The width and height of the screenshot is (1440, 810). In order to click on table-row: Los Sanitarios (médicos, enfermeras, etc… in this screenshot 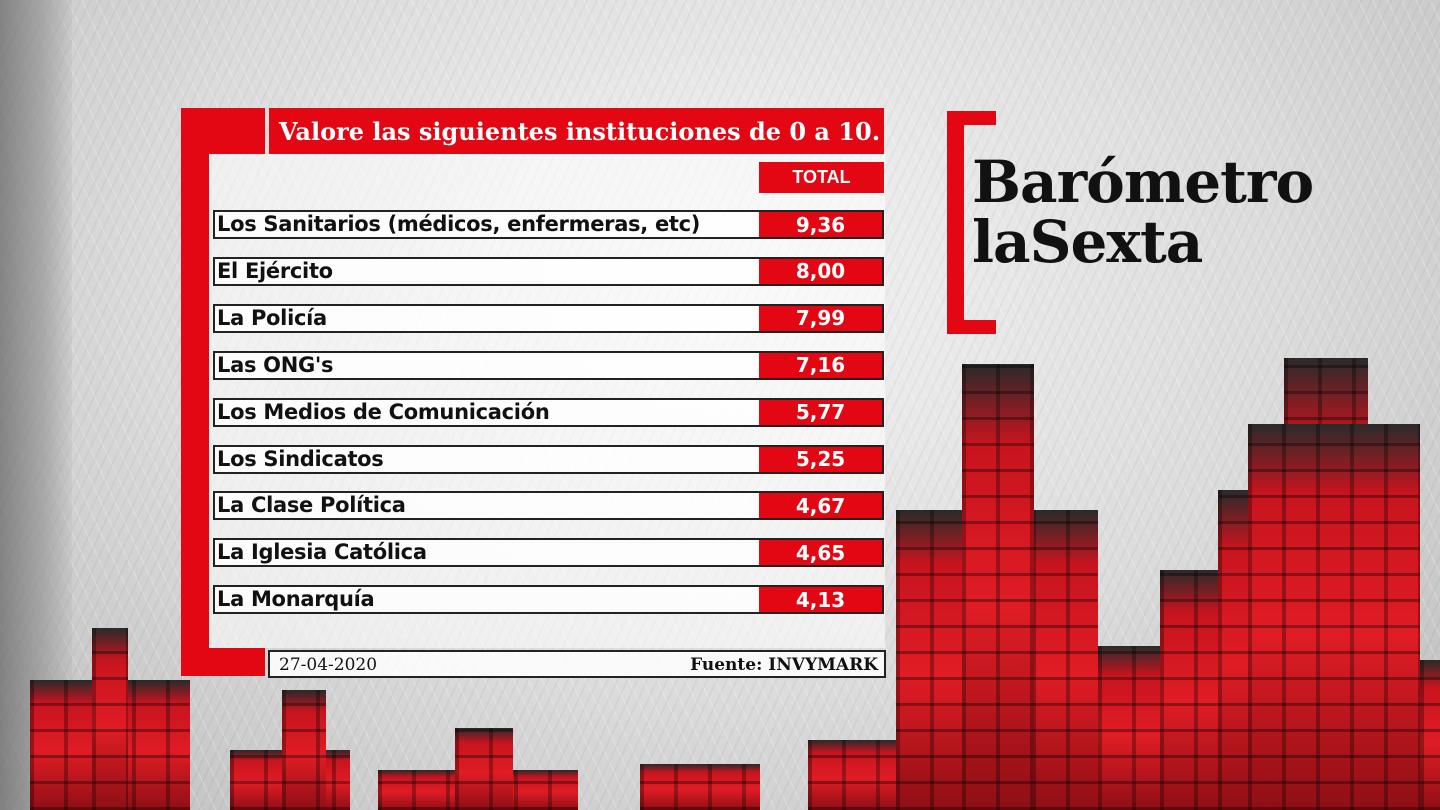, I will do `click(548, 224)`.